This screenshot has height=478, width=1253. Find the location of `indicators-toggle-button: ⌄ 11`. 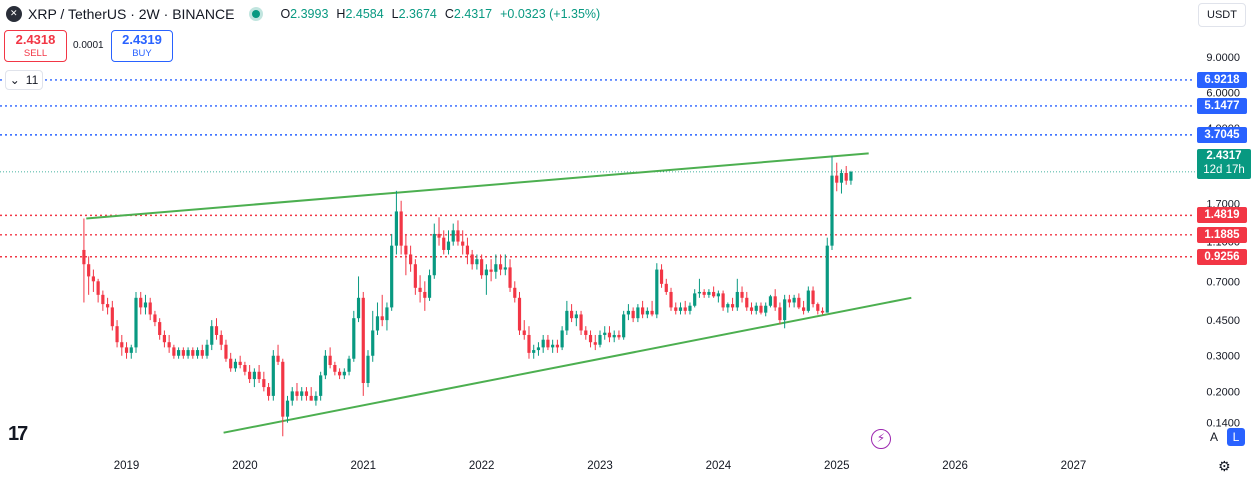

indicators-toggle-button: ⌄ 11 is located at coordinates (24, 80).